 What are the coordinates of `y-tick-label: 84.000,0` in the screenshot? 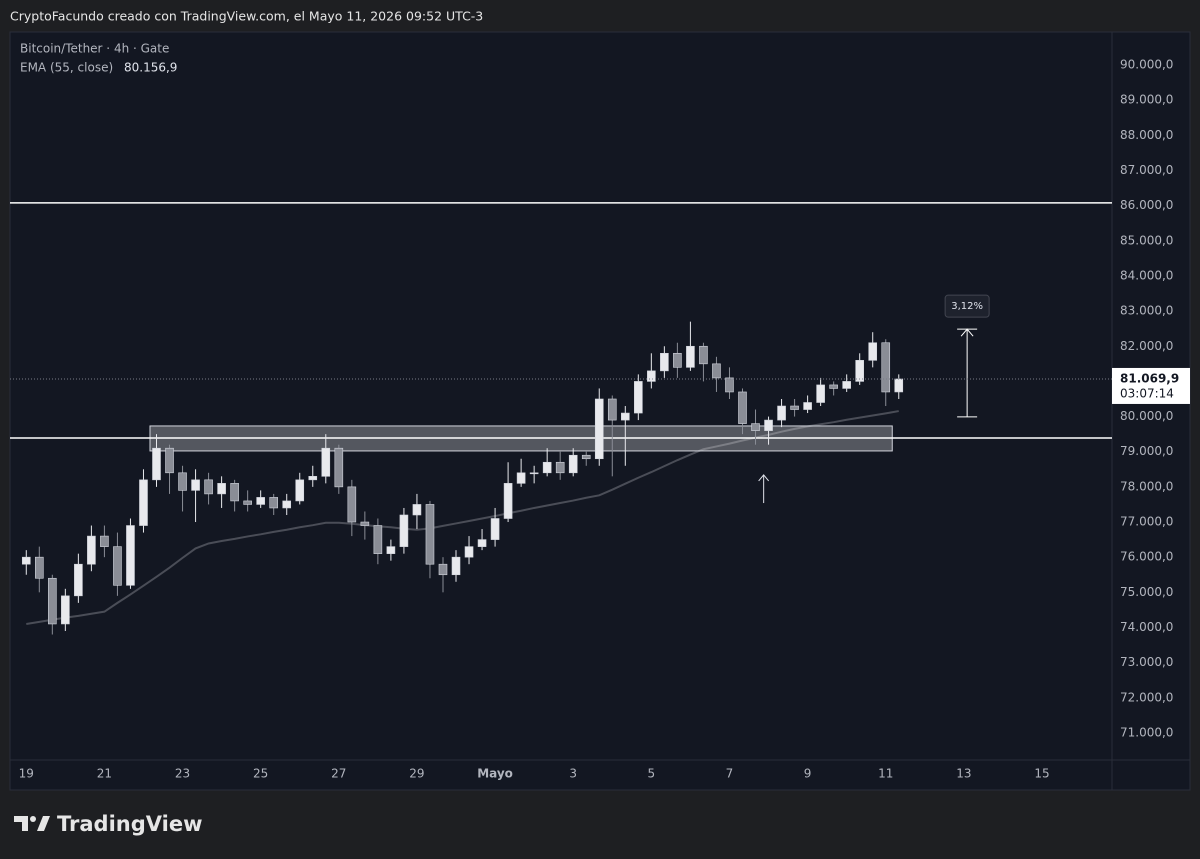 It's located at (1146, 275).